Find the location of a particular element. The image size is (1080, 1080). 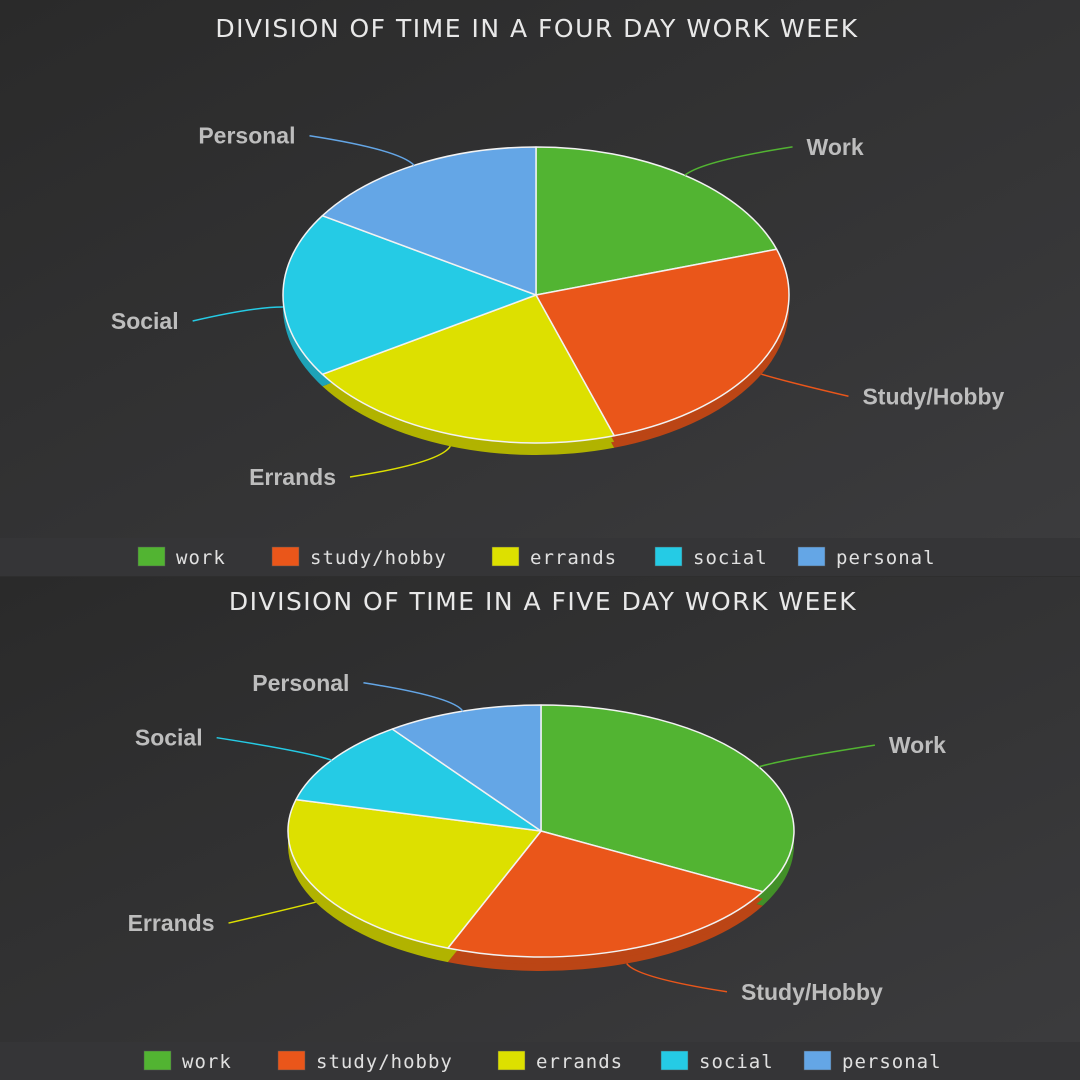

slice-work is located at coordinates (656, 221).